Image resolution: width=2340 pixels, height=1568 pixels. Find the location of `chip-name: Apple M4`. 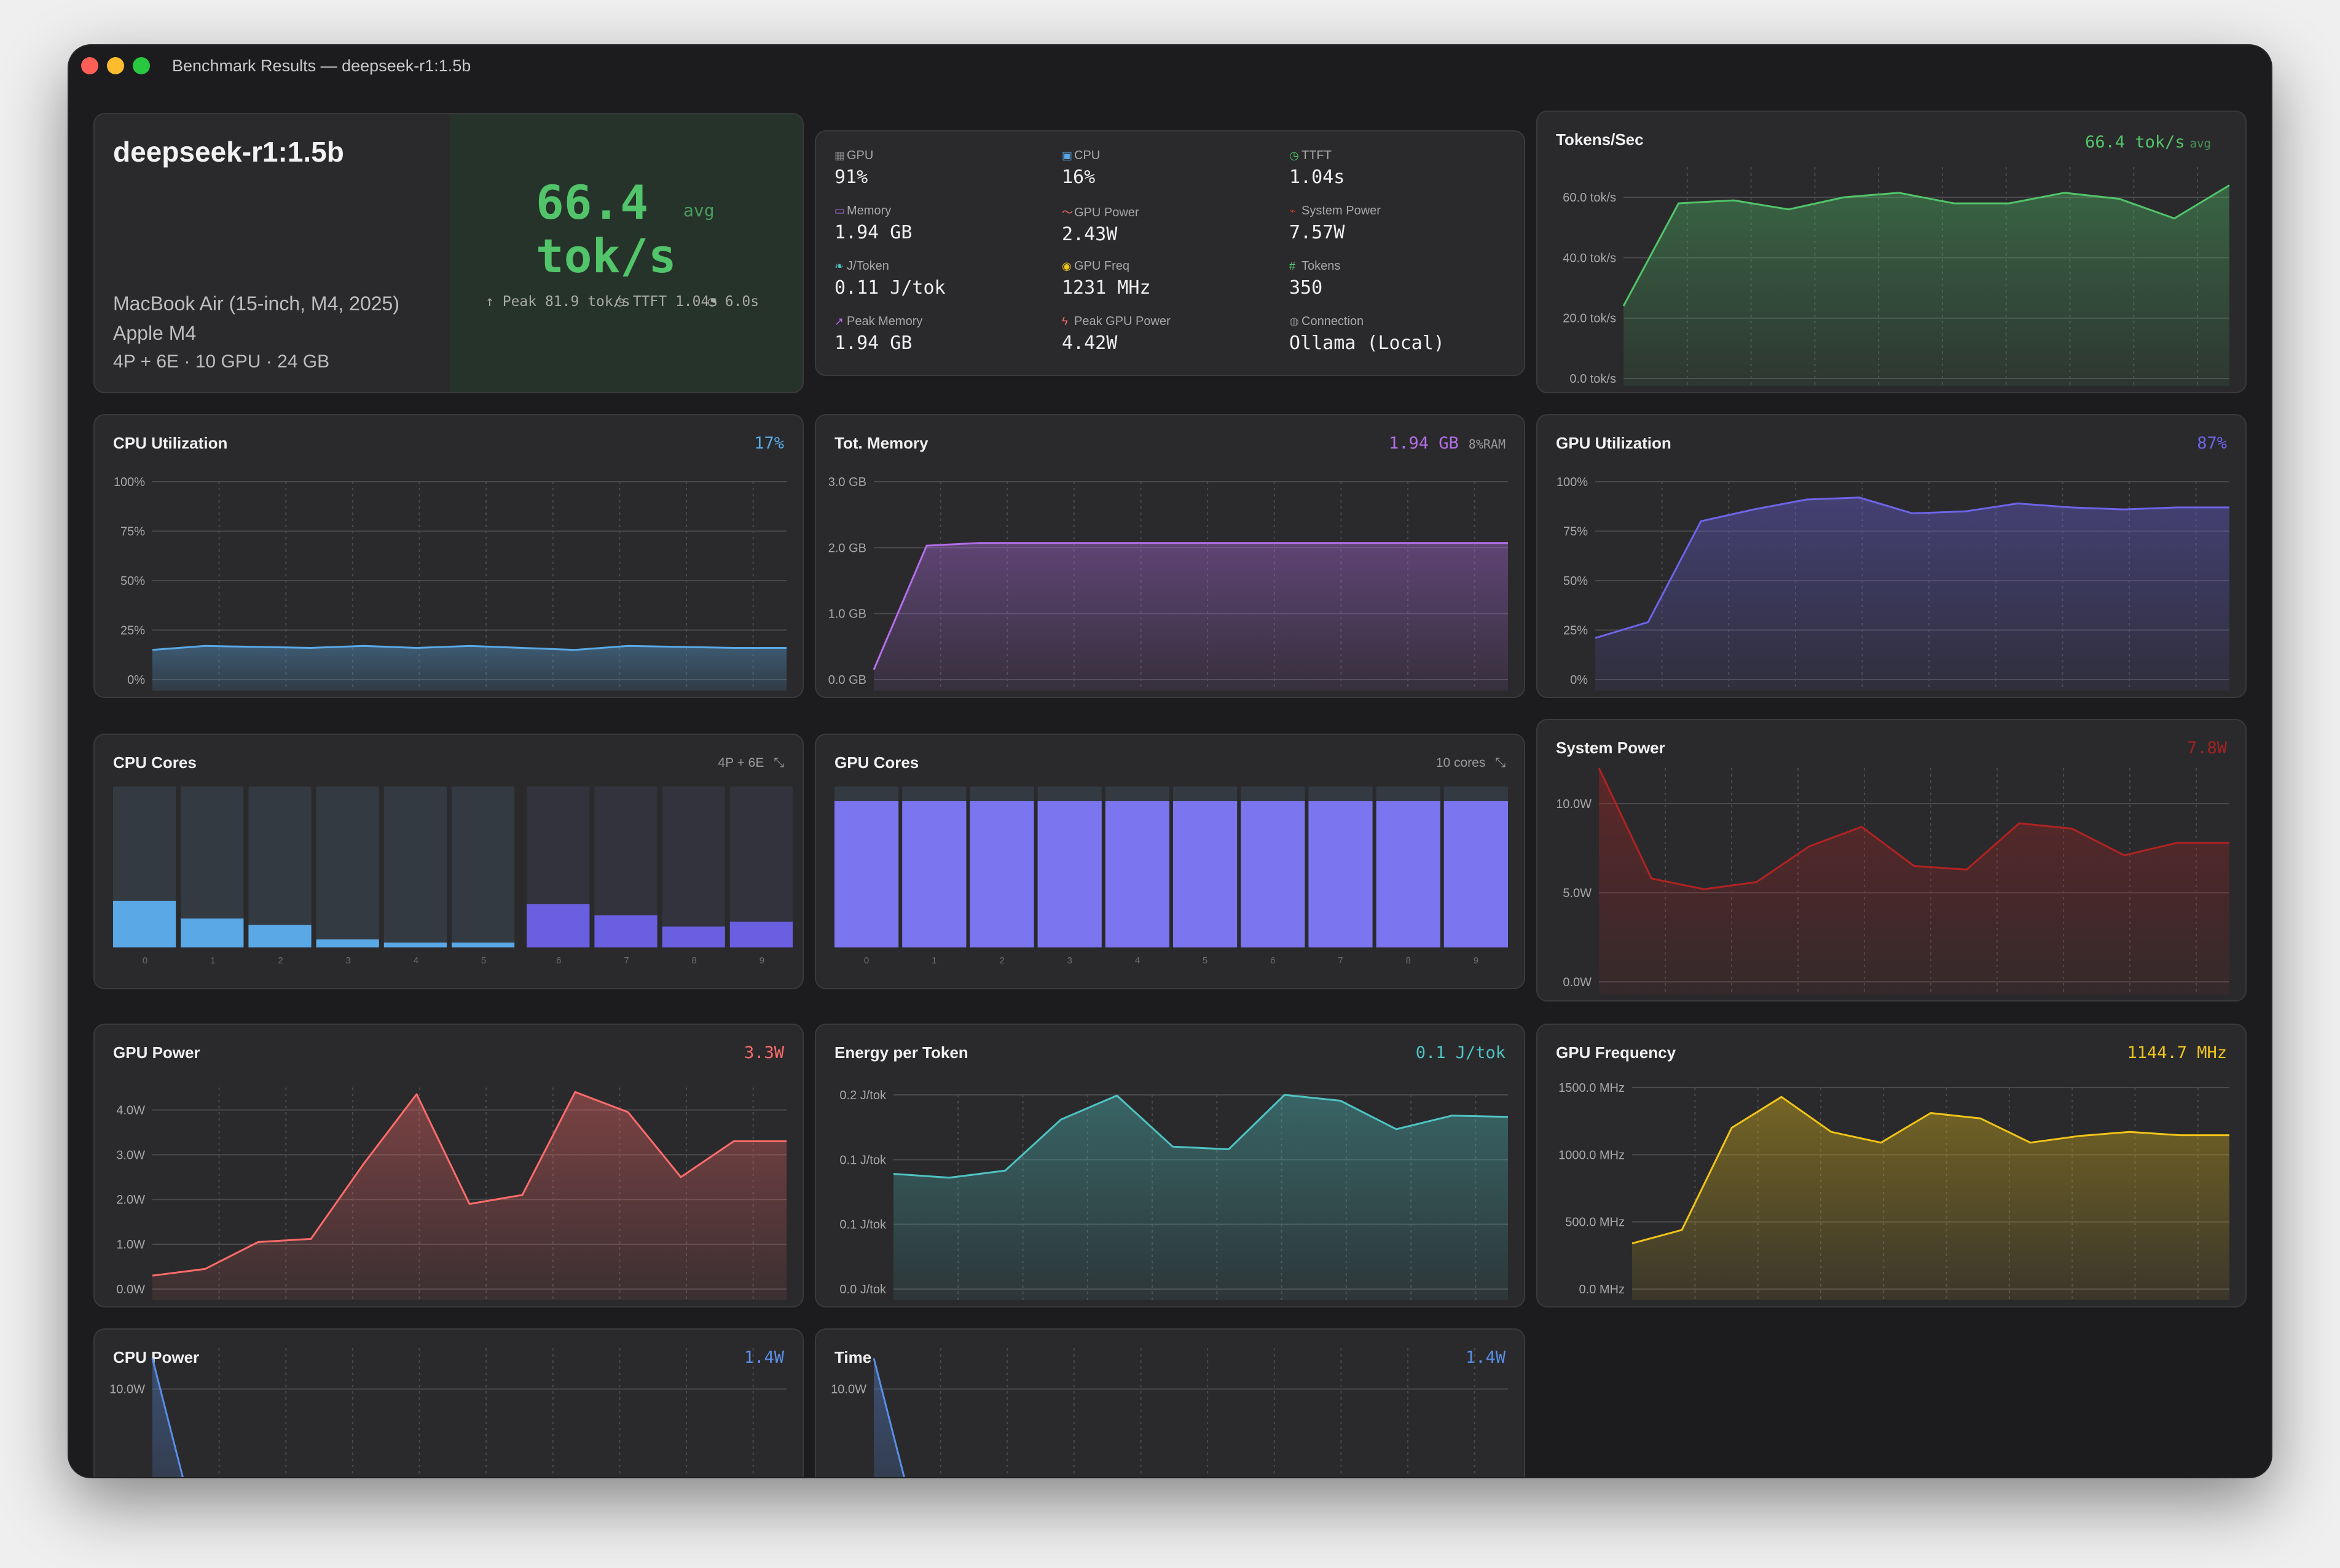

chip-name: Apple M4 is located at coordinates (155, 333).